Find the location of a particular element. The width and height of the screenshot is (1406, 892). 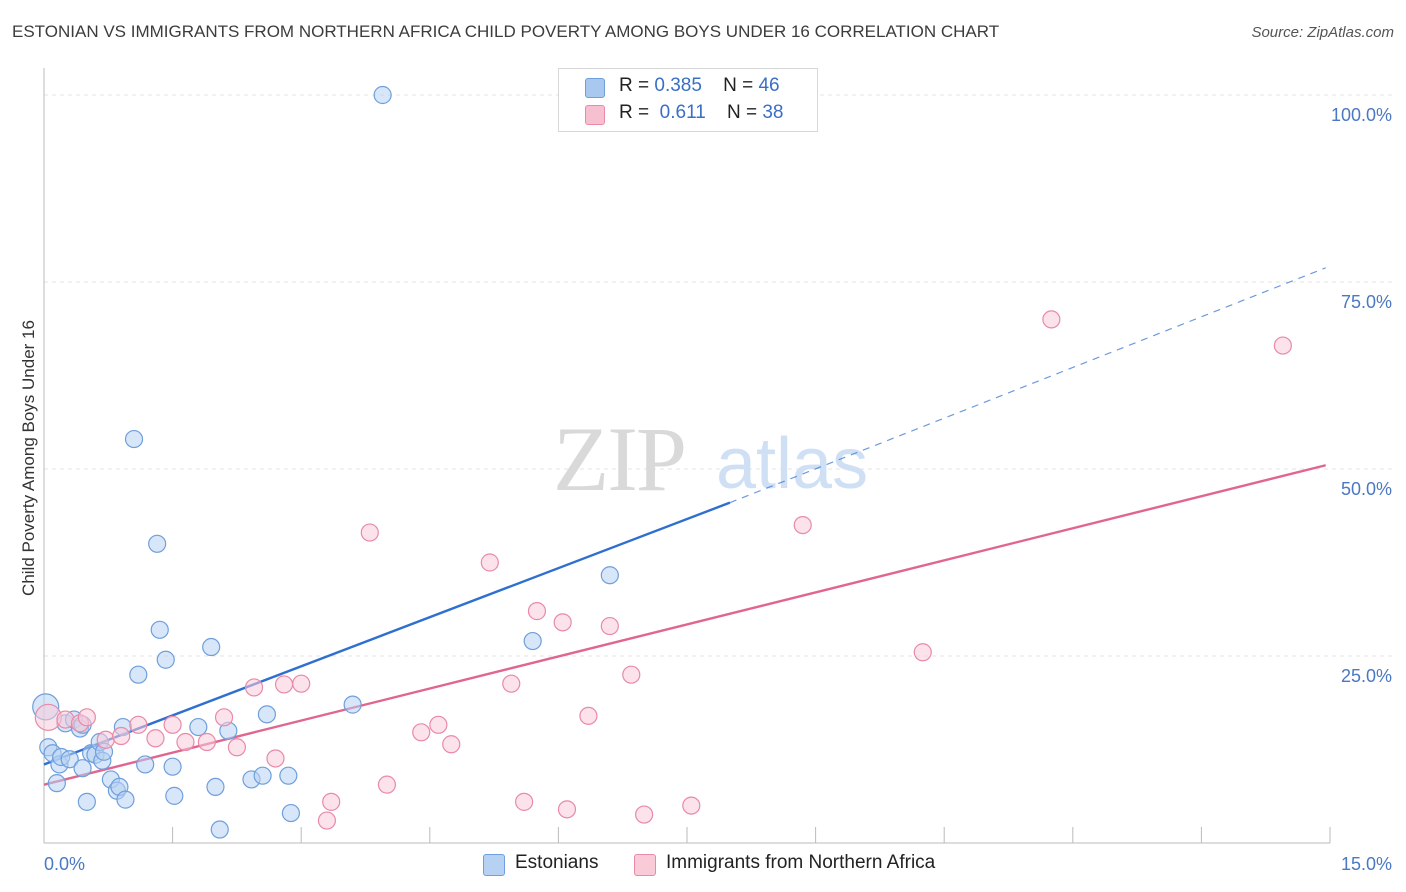

watermark-zip: ZIP is located at coordinates (619, 459).